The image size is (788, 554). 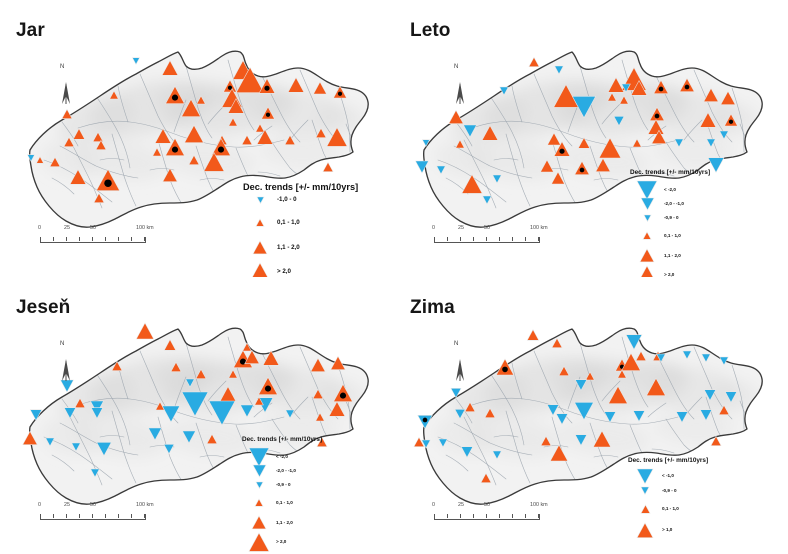 I want to click on legend-label: 0,1 - 1,0, so click(x=288, y=222).